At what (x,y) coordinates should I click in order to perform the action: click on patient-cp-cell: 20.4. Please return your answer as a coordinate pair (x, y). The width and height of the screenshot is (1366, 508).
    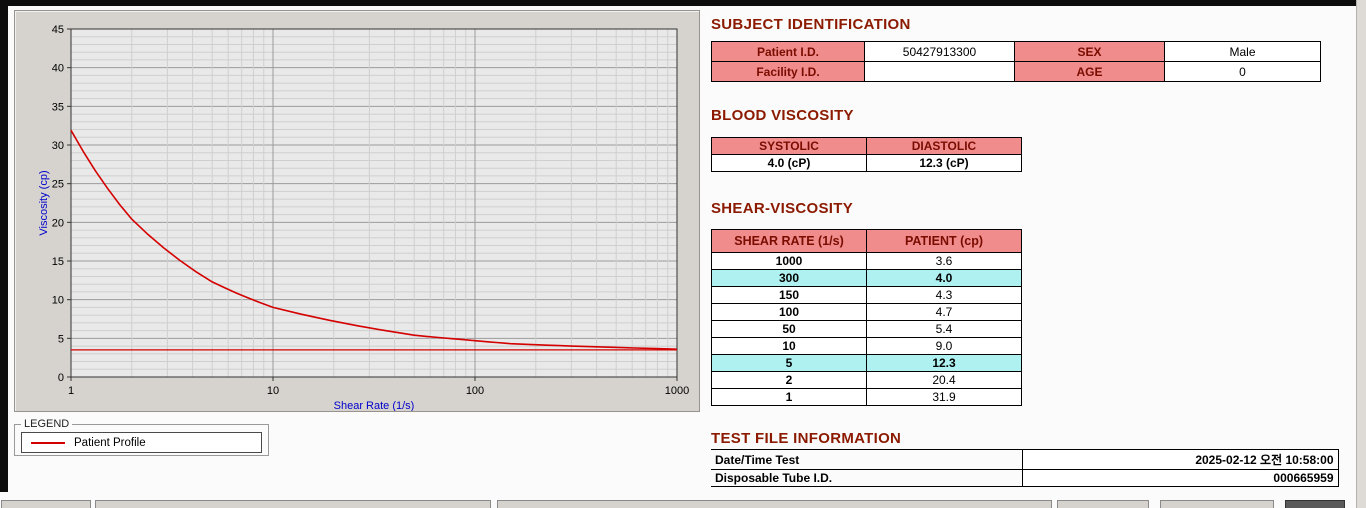
    Looking at the image, I should click on (944, 380).